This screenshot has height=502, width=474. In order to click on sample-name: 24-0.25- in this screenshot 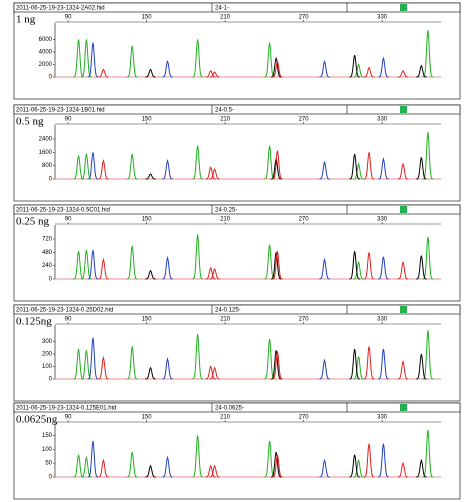, I will do `click(226, 211)`.